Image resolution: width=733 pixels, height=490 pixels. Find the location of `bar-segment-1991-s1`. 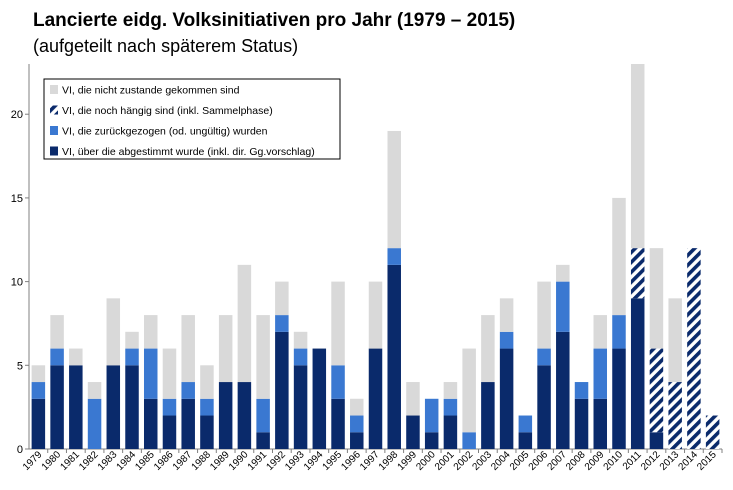

bar-segment-1991-s1 is located at coordinates (263, 415).